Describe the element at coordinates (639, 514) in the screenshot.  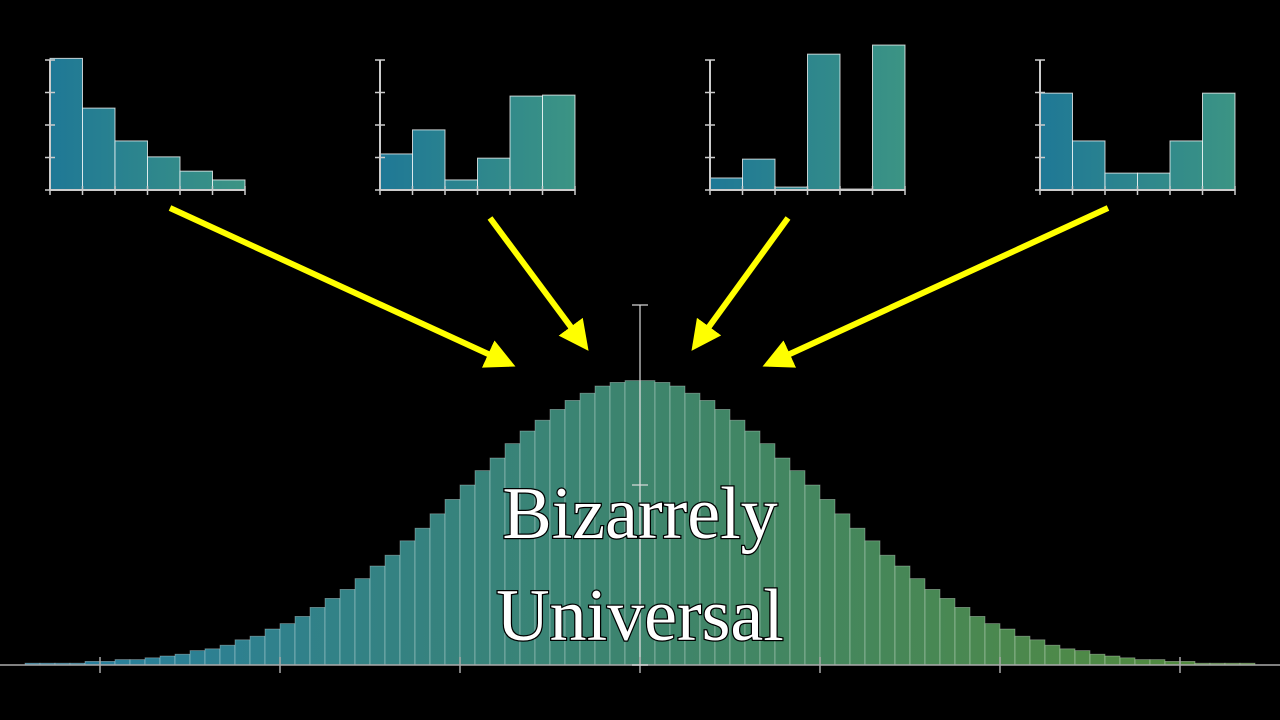
I see `title-line: Bizarrely` at that location.